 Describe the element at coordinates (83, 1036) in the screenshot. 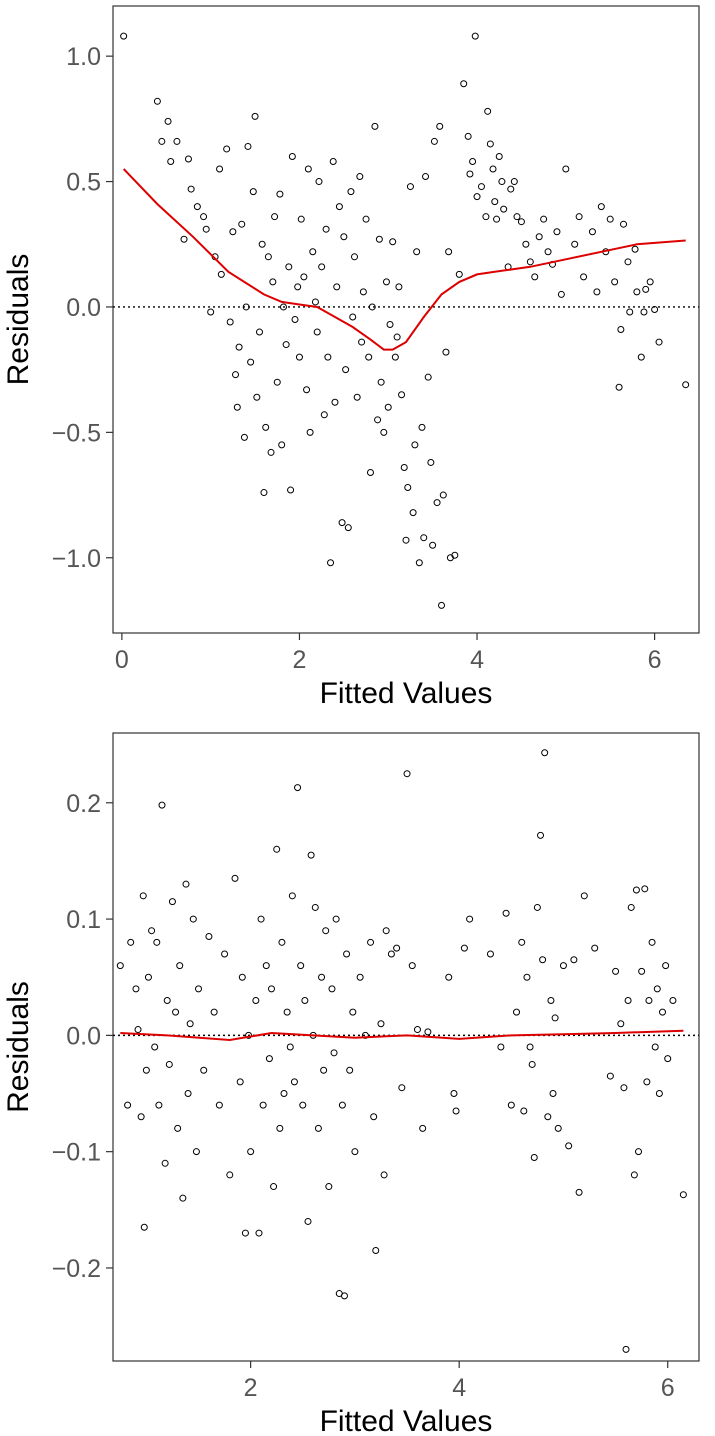

I see `y-tick-label: 0.0` at that location.